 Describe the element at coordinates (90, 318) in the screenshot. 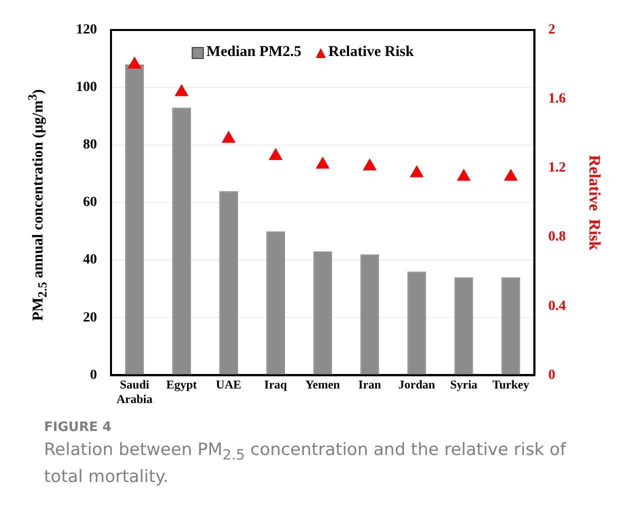

I see `y-tick-label: 20` at that location.